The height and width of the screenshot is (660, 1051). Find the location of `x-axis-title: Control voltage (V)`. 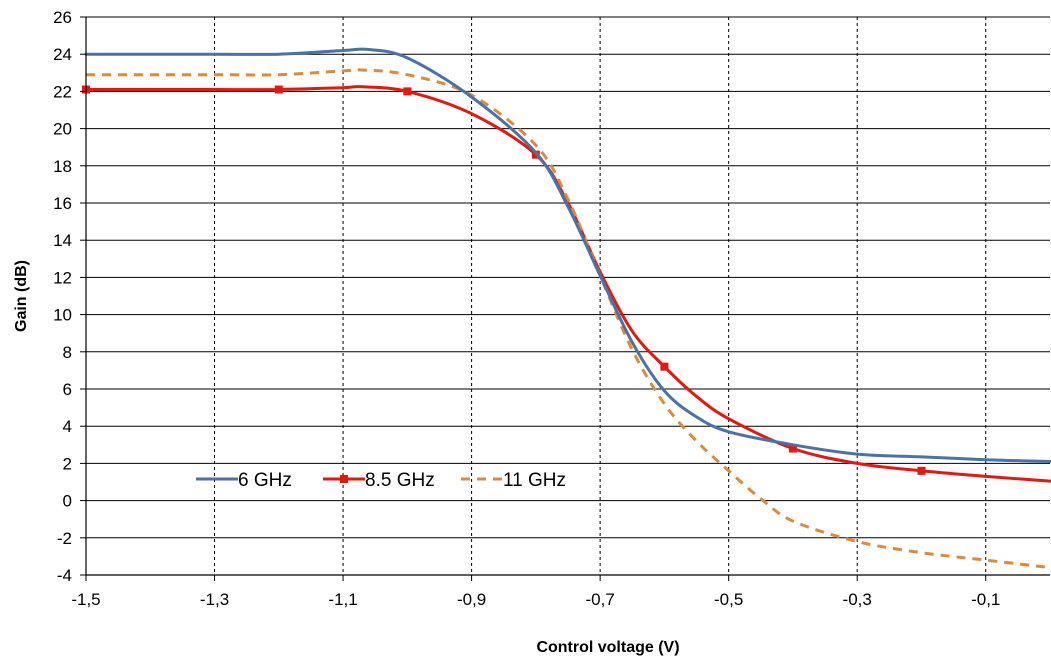

x-axis-title: Control voltage (V) is located at coordinates (607, 647).